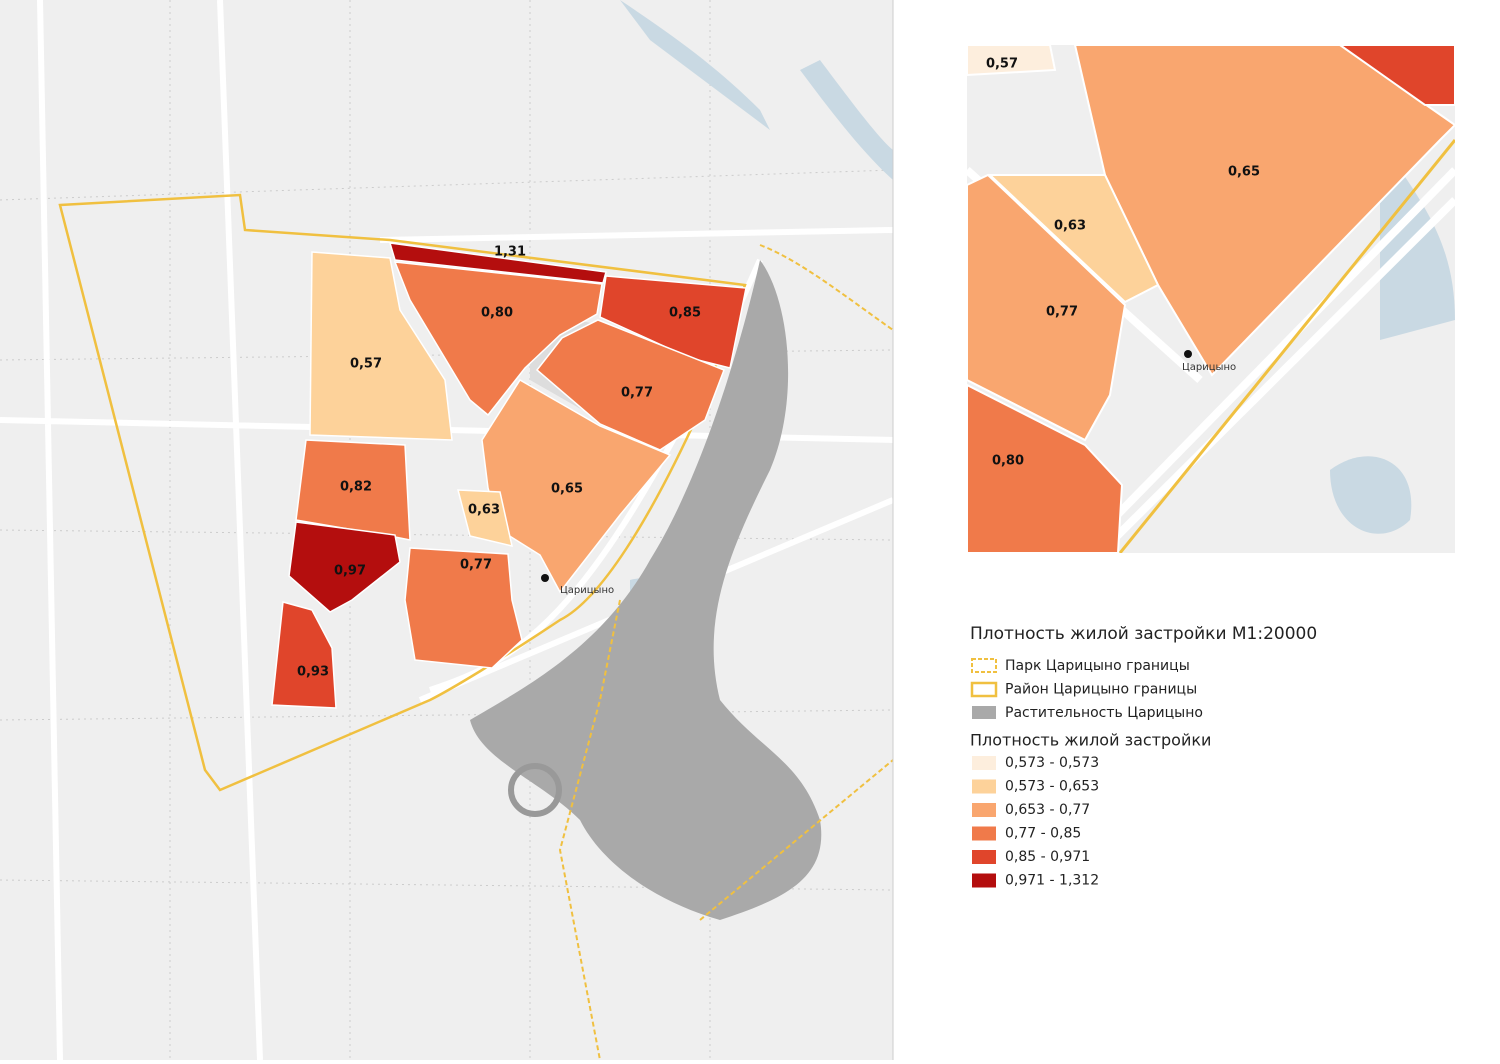  What do you see at coordinates (1052, 787) in the screenshot?
I see `legend-item: 0,573 - 0,653` at bounding box center [1052, 787].